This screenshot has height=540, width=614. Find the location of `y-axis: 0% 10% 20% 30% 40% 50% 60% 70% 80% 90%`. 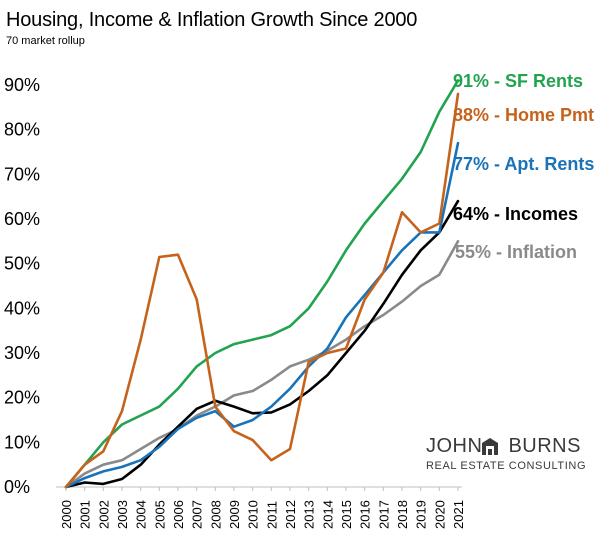

y-axis: 0% 10% 20% 30% 40% 50% 60% 70% 80% 90% is located at coordinates (22, 286).